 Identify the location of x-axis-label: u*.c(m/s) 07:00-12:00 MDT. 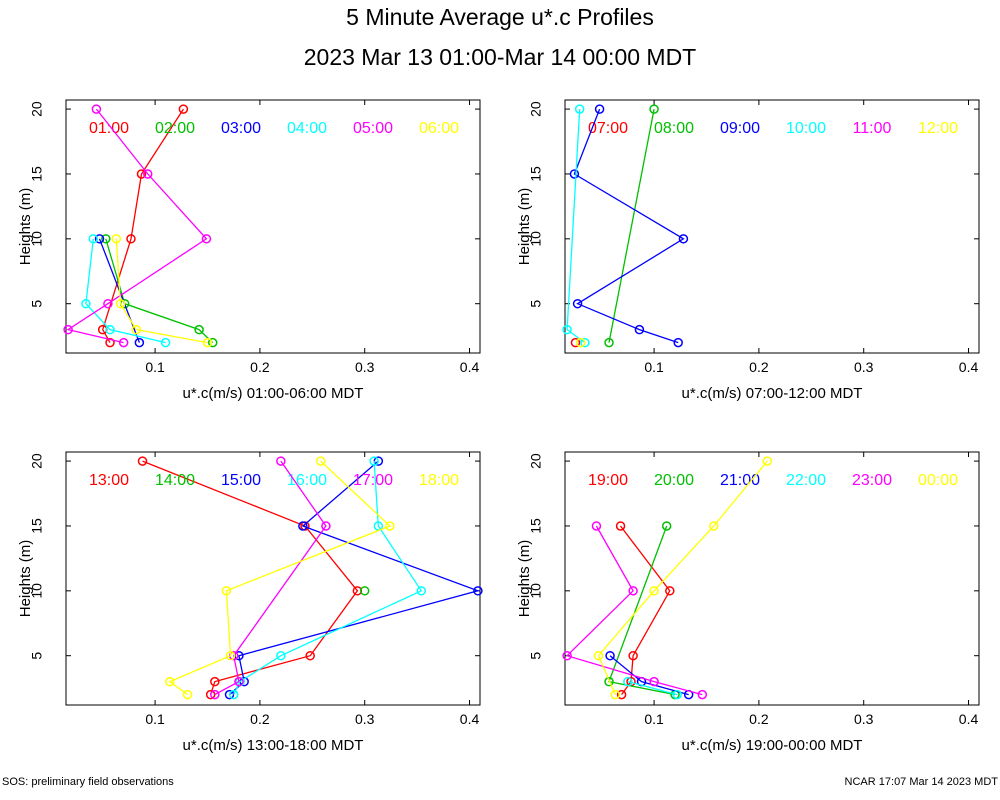
(772, 393).